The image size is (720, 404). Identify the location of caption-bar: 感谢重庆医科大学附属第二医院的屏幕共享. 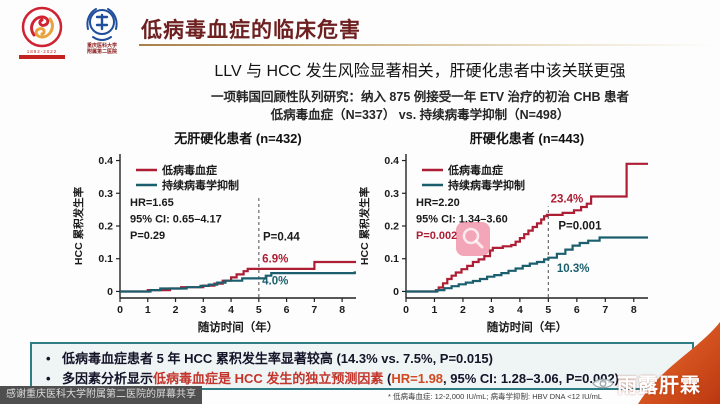
(101, 395).